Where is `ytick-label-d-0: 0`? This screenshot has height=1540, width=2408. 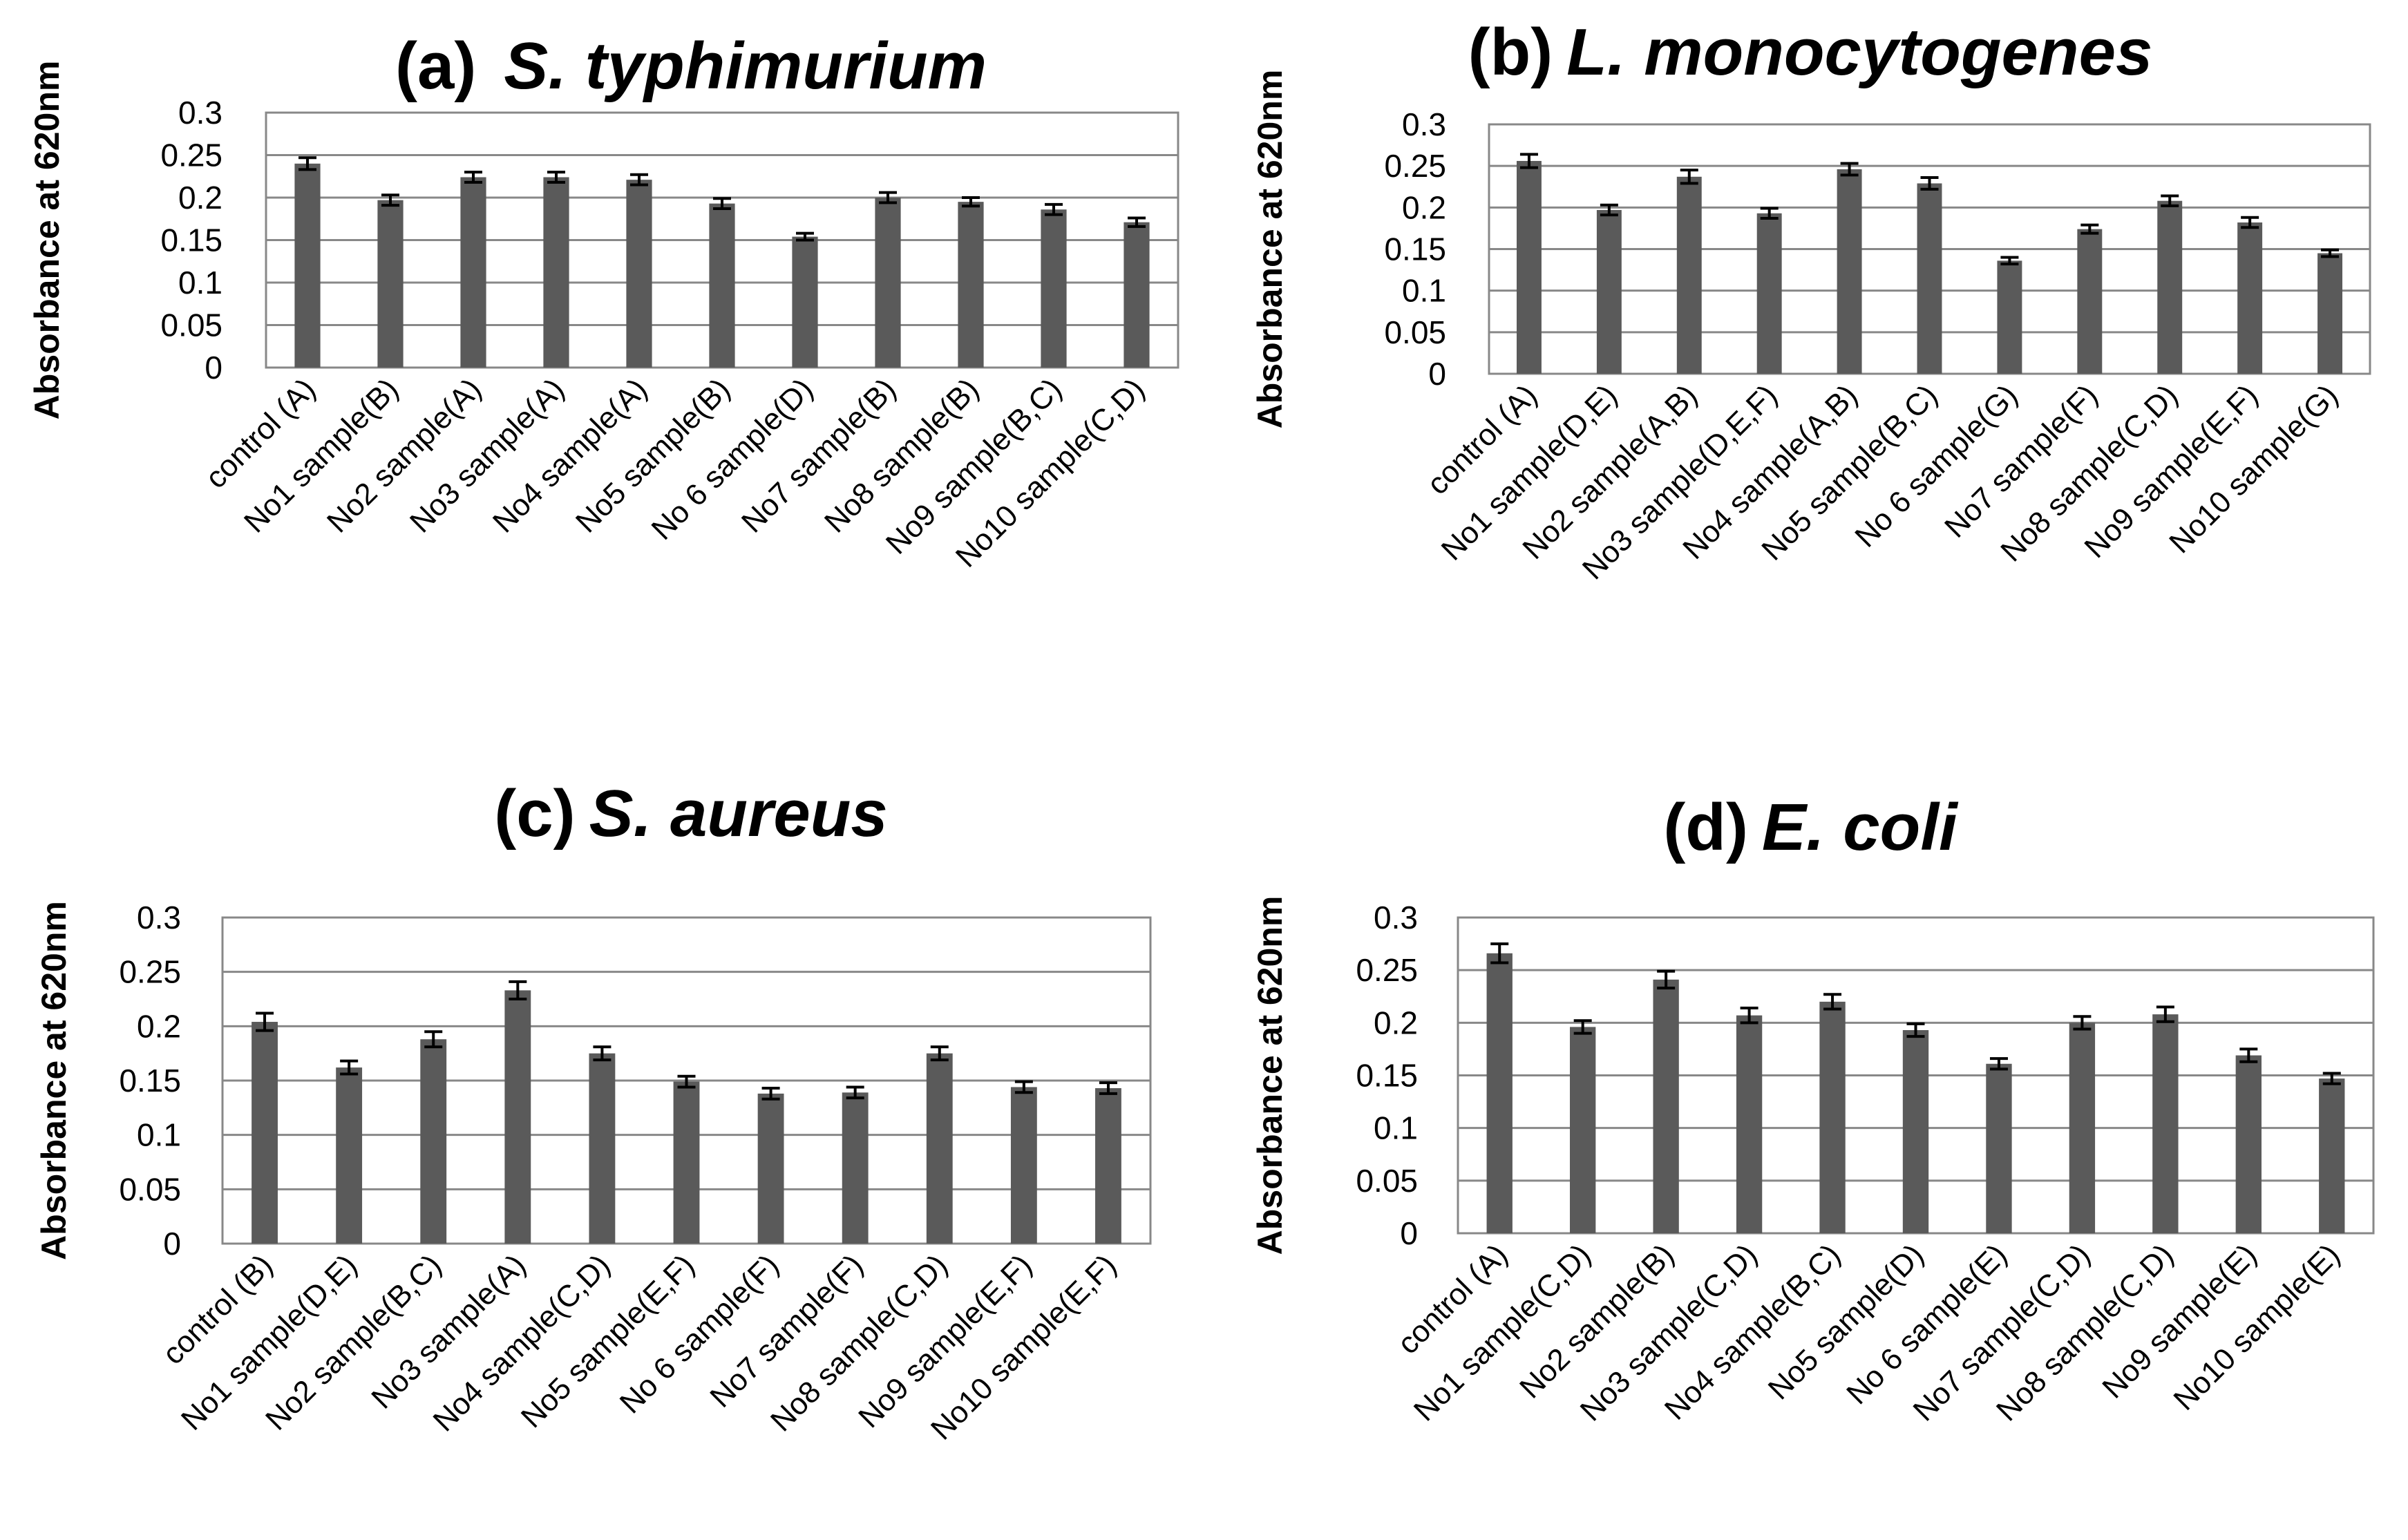
ytick-label-d-0: 0 is located at coordinates (1409, 1233).